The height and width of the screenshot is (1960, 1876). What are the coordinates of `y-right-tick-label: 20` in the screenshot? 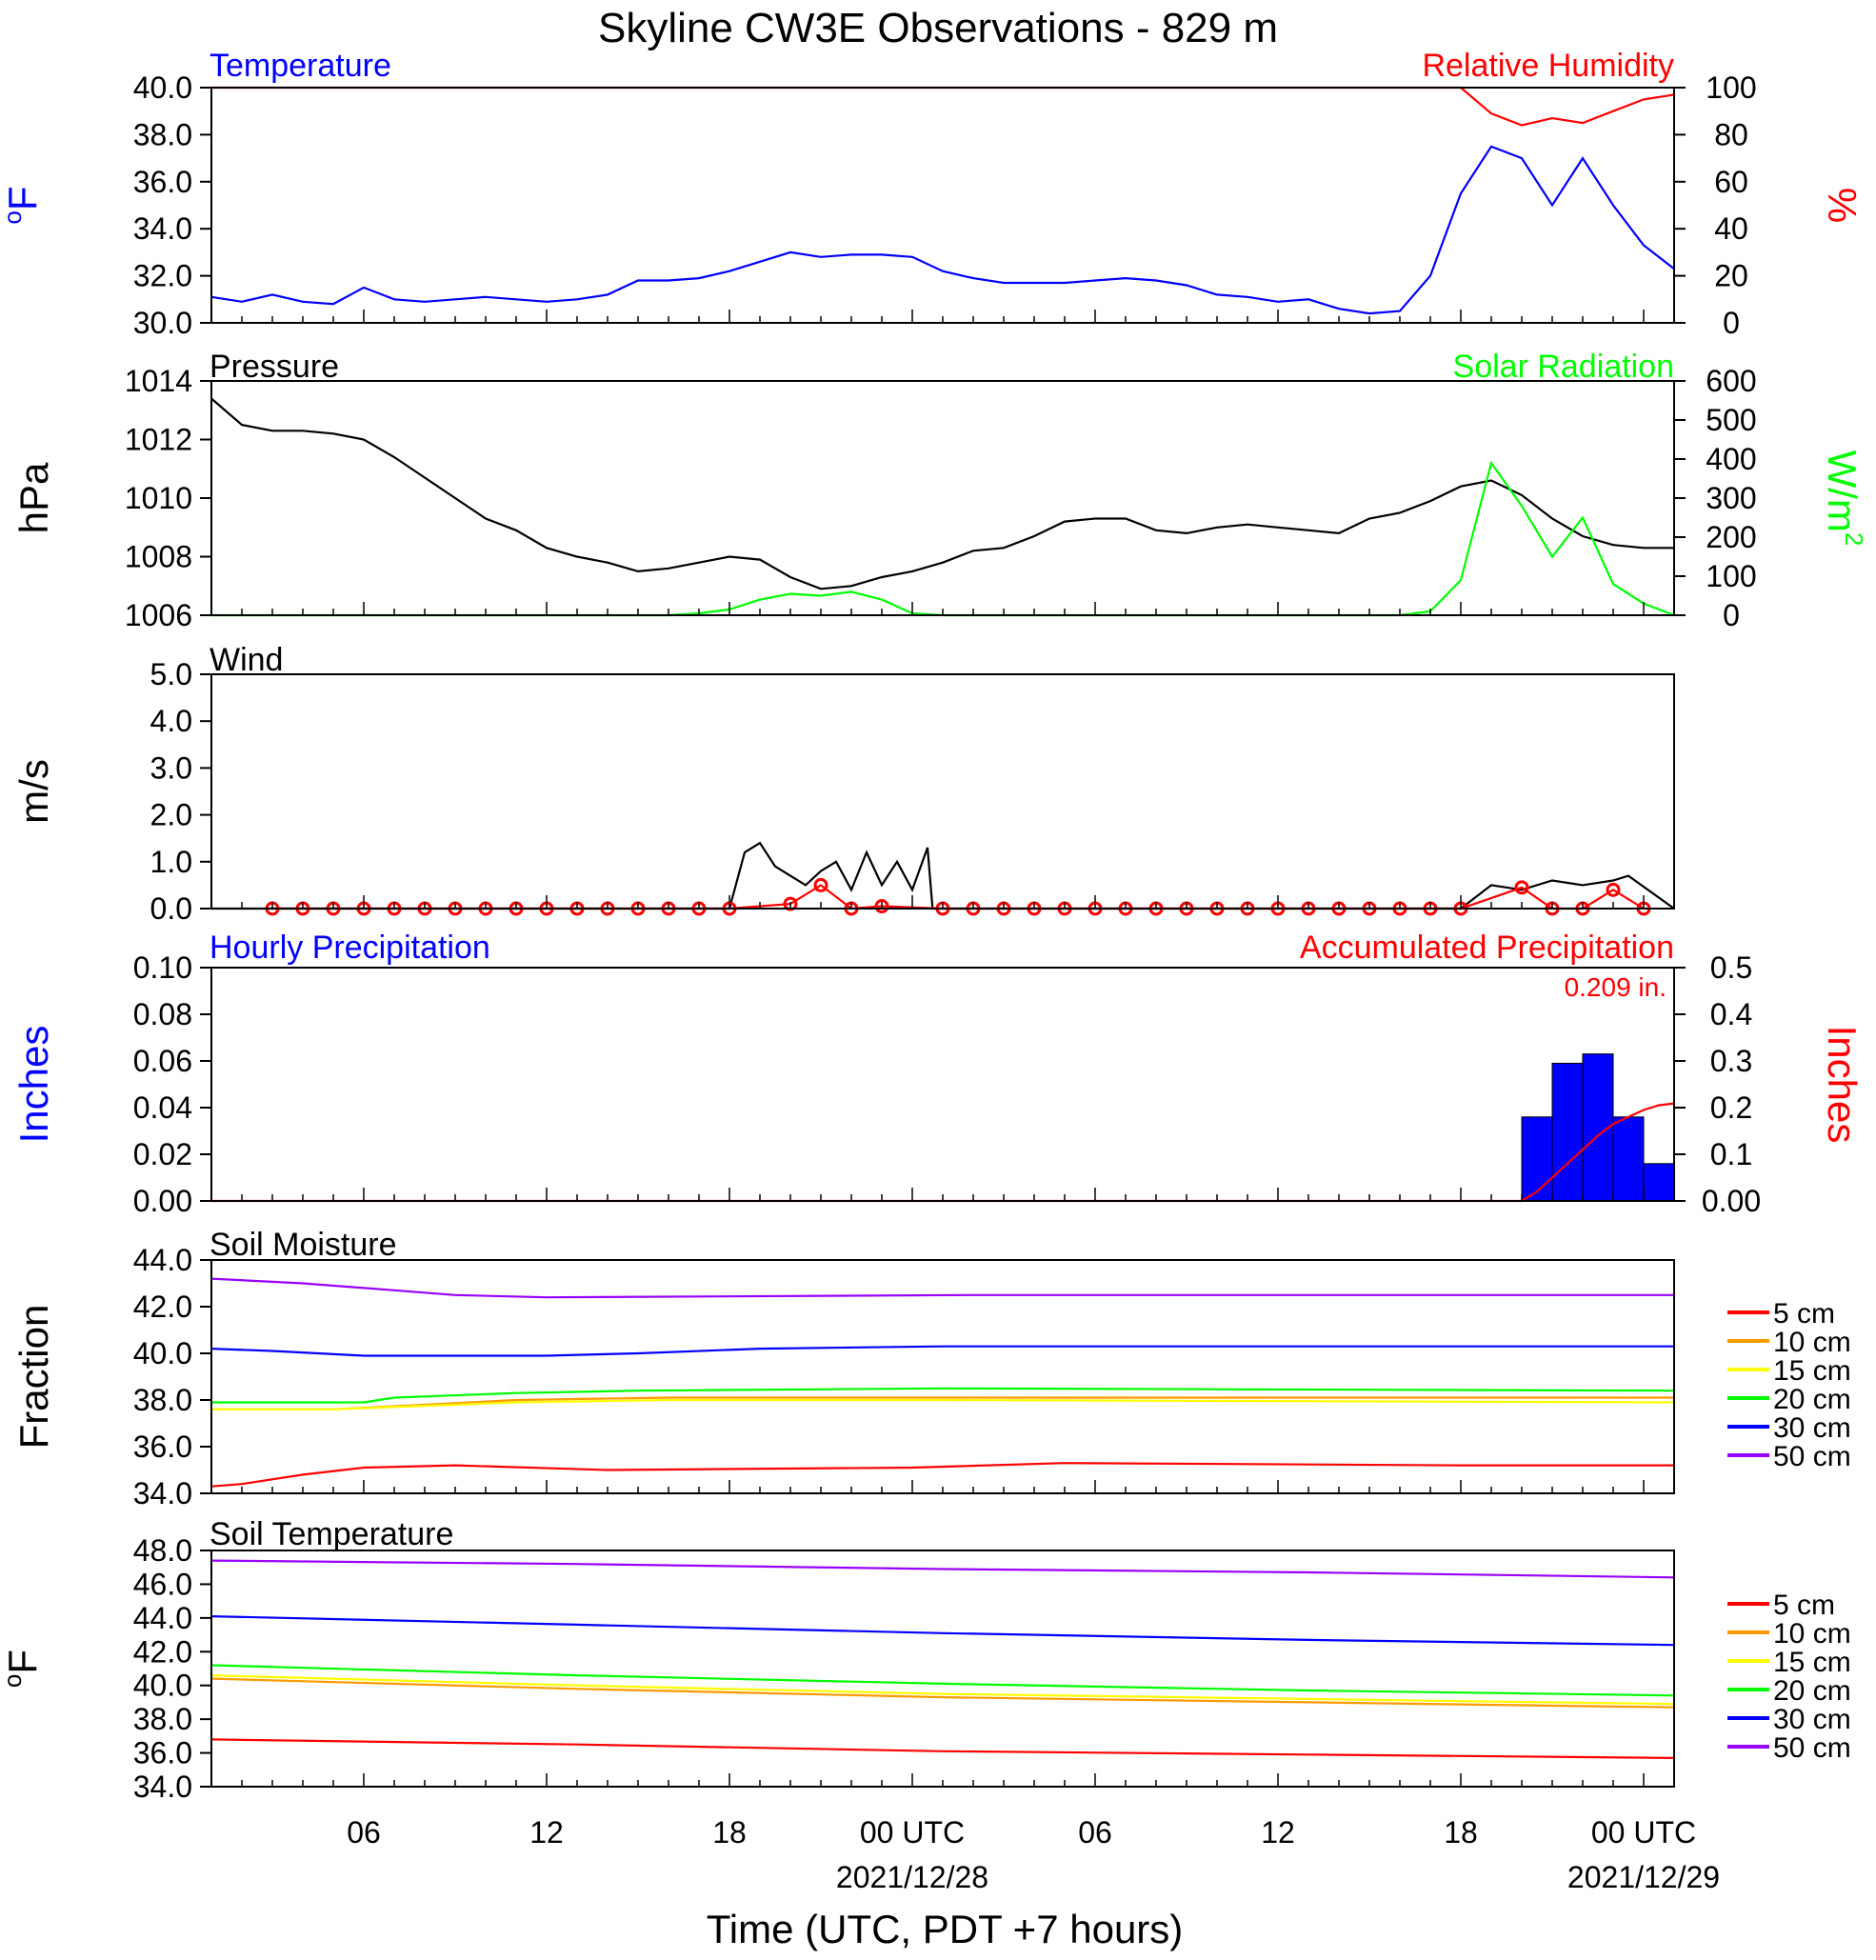 It's located at (1731, 276).